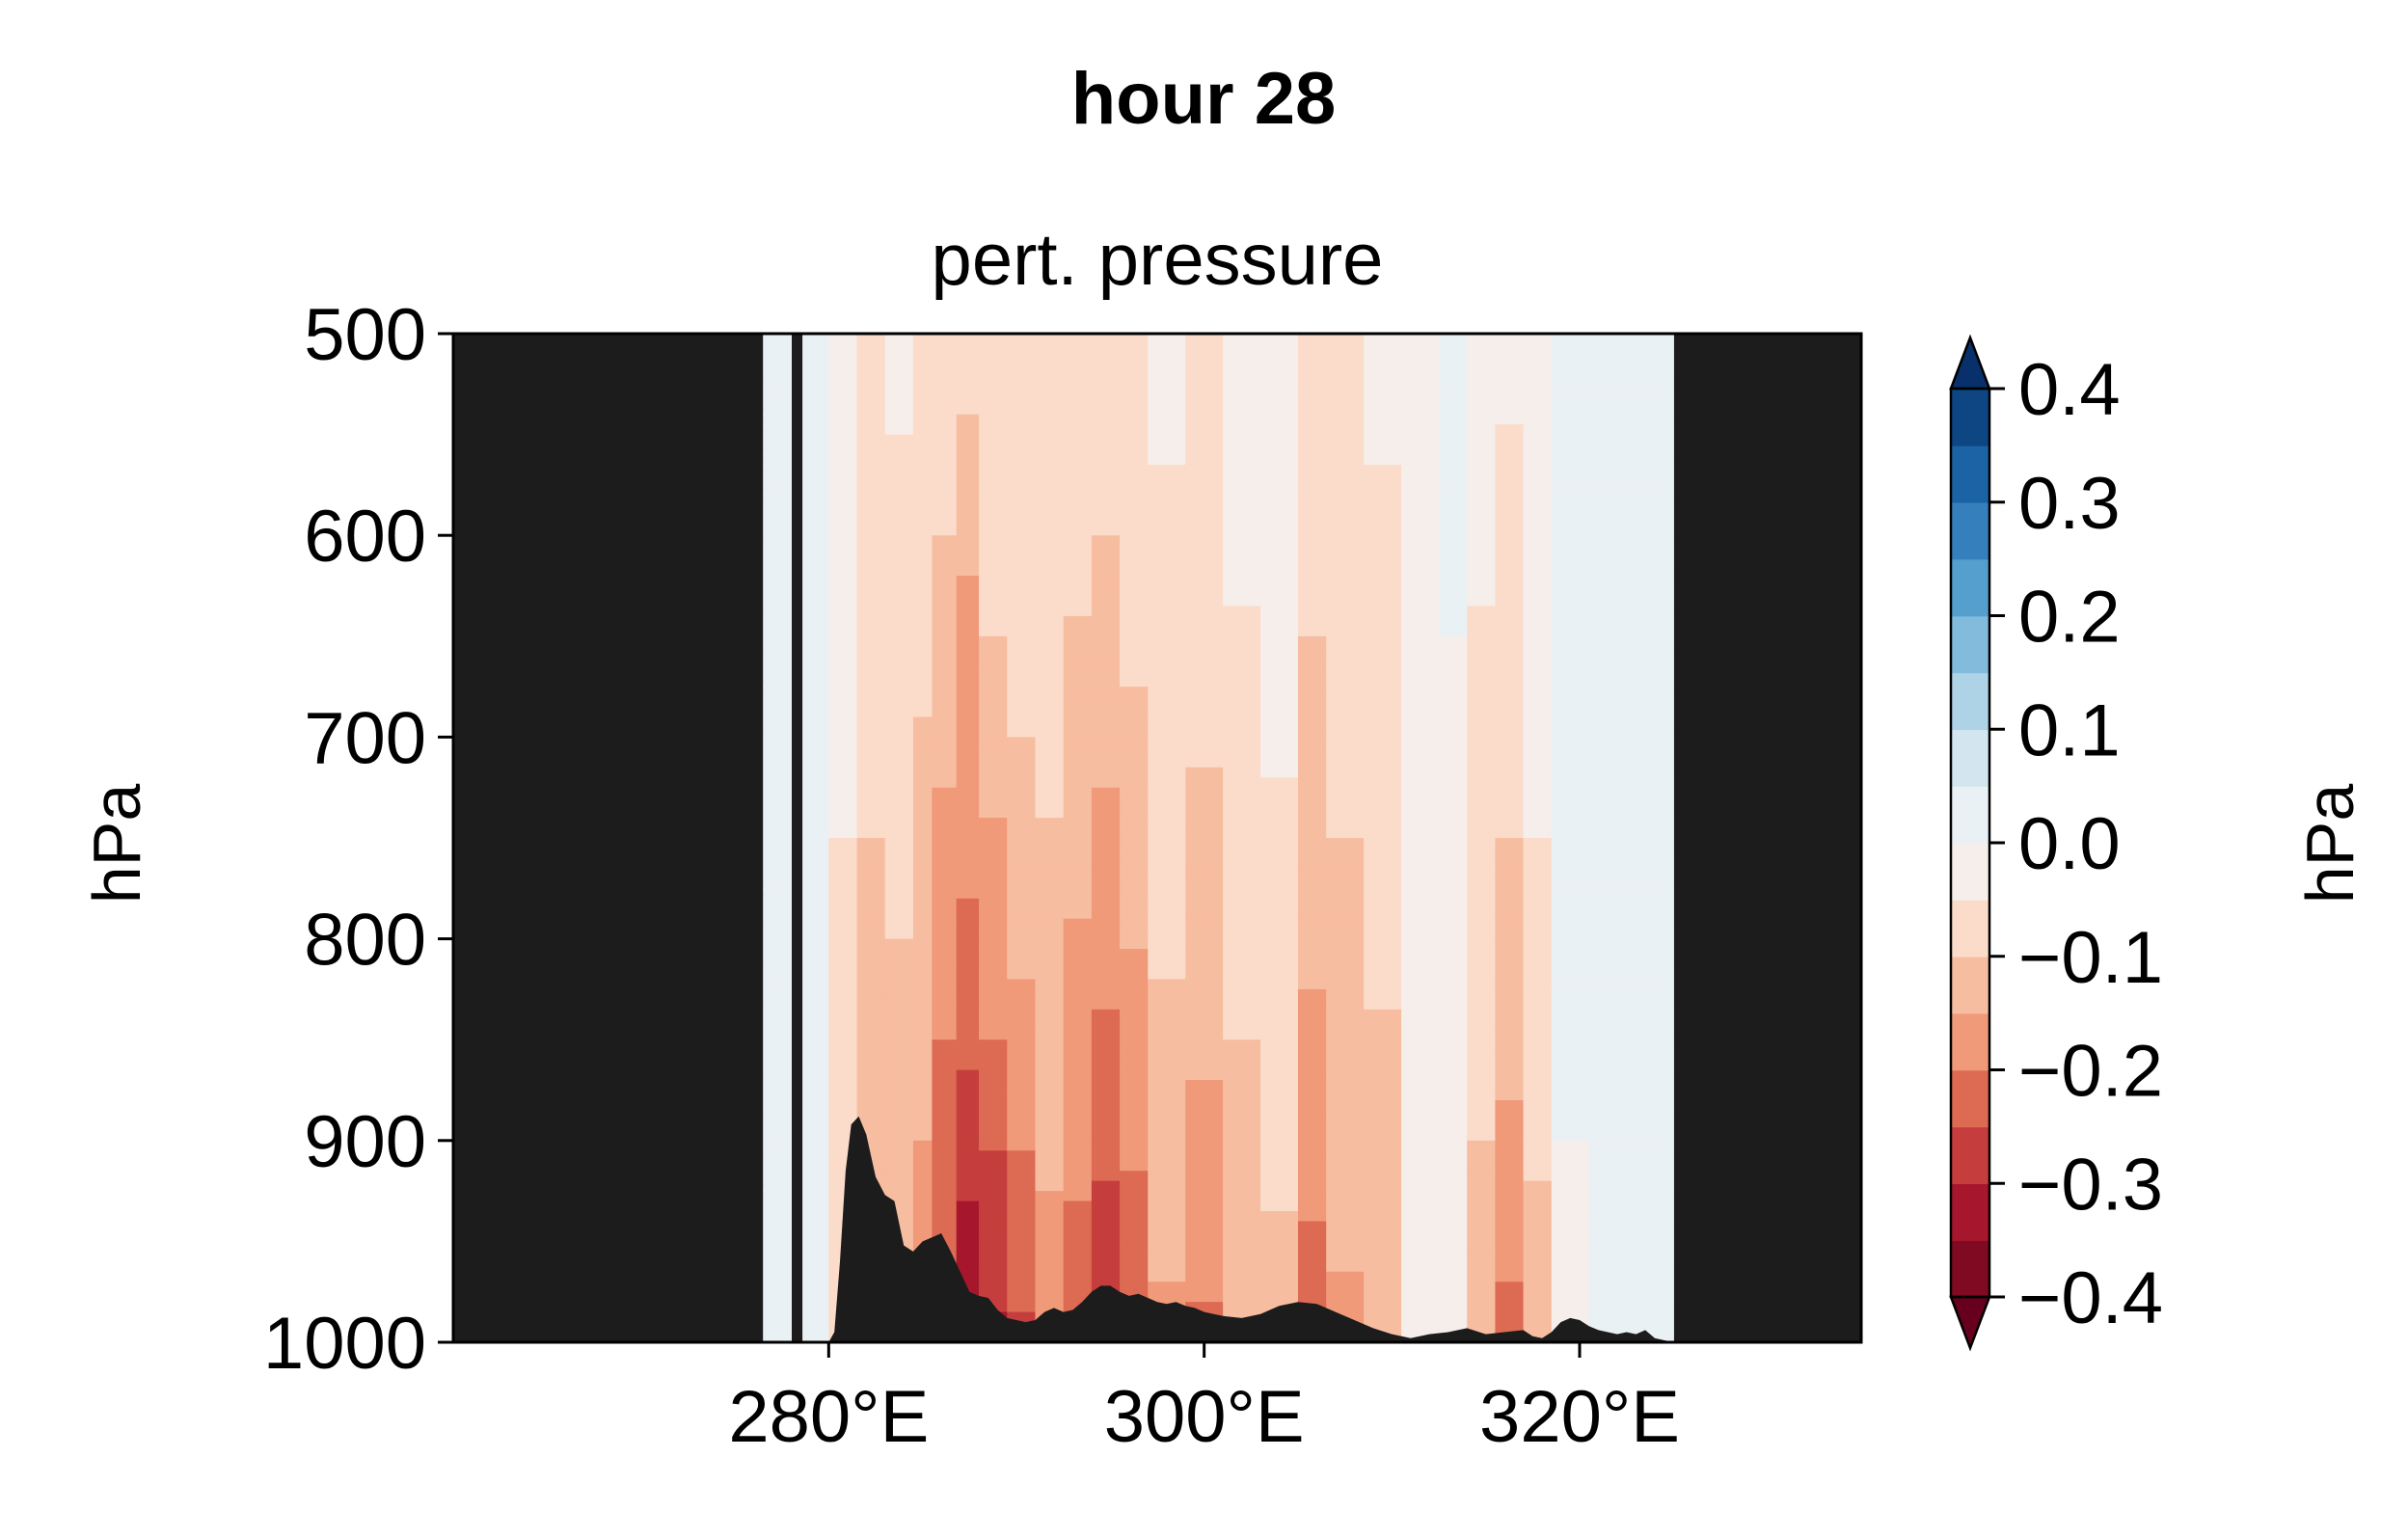  What do you see at coordinates (2069, 618) in the screenshot?
I see `colorbar-tick-label: 0.2` at bounding box center [2069, 618].